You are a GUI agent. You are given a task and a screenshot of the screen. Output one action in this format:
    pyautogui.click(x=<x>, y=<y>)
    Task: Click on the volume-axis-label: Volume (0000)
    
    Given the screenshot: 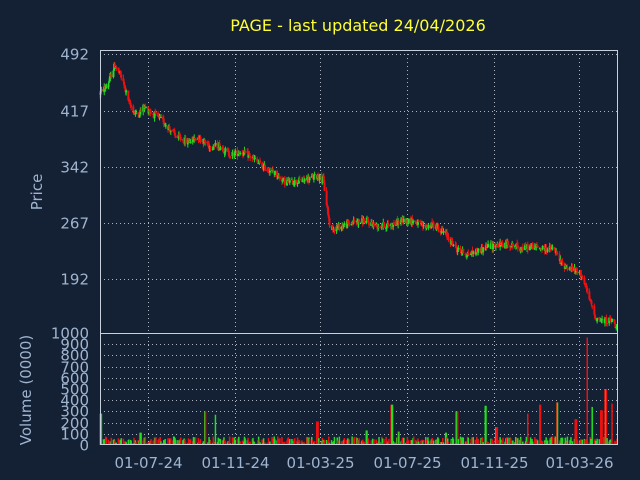 What is the action you would take?
    pyautogui.click(x=26, y=390)
    